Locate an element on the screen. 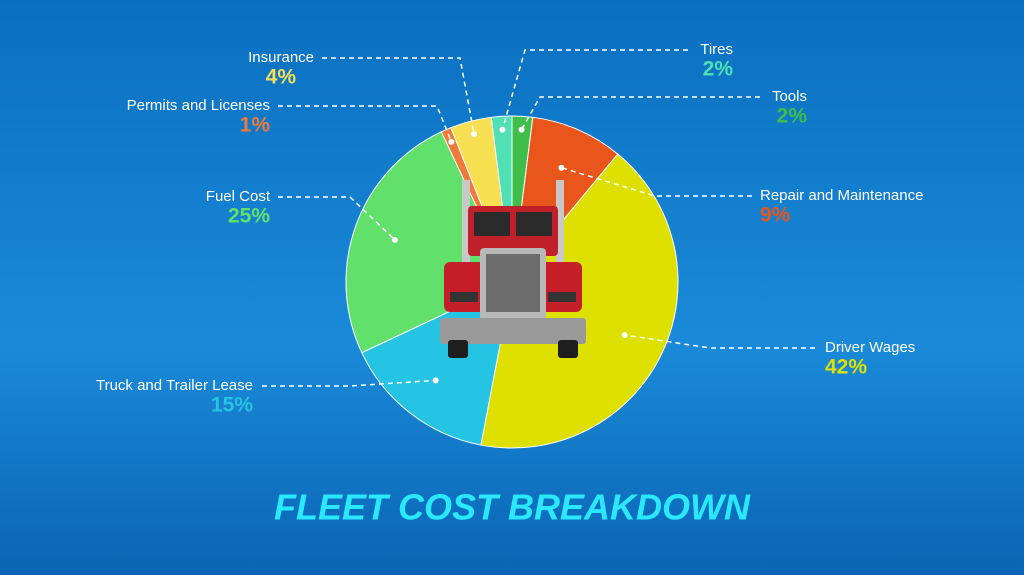  value-label: 25% is located at coordinates (249, 216).